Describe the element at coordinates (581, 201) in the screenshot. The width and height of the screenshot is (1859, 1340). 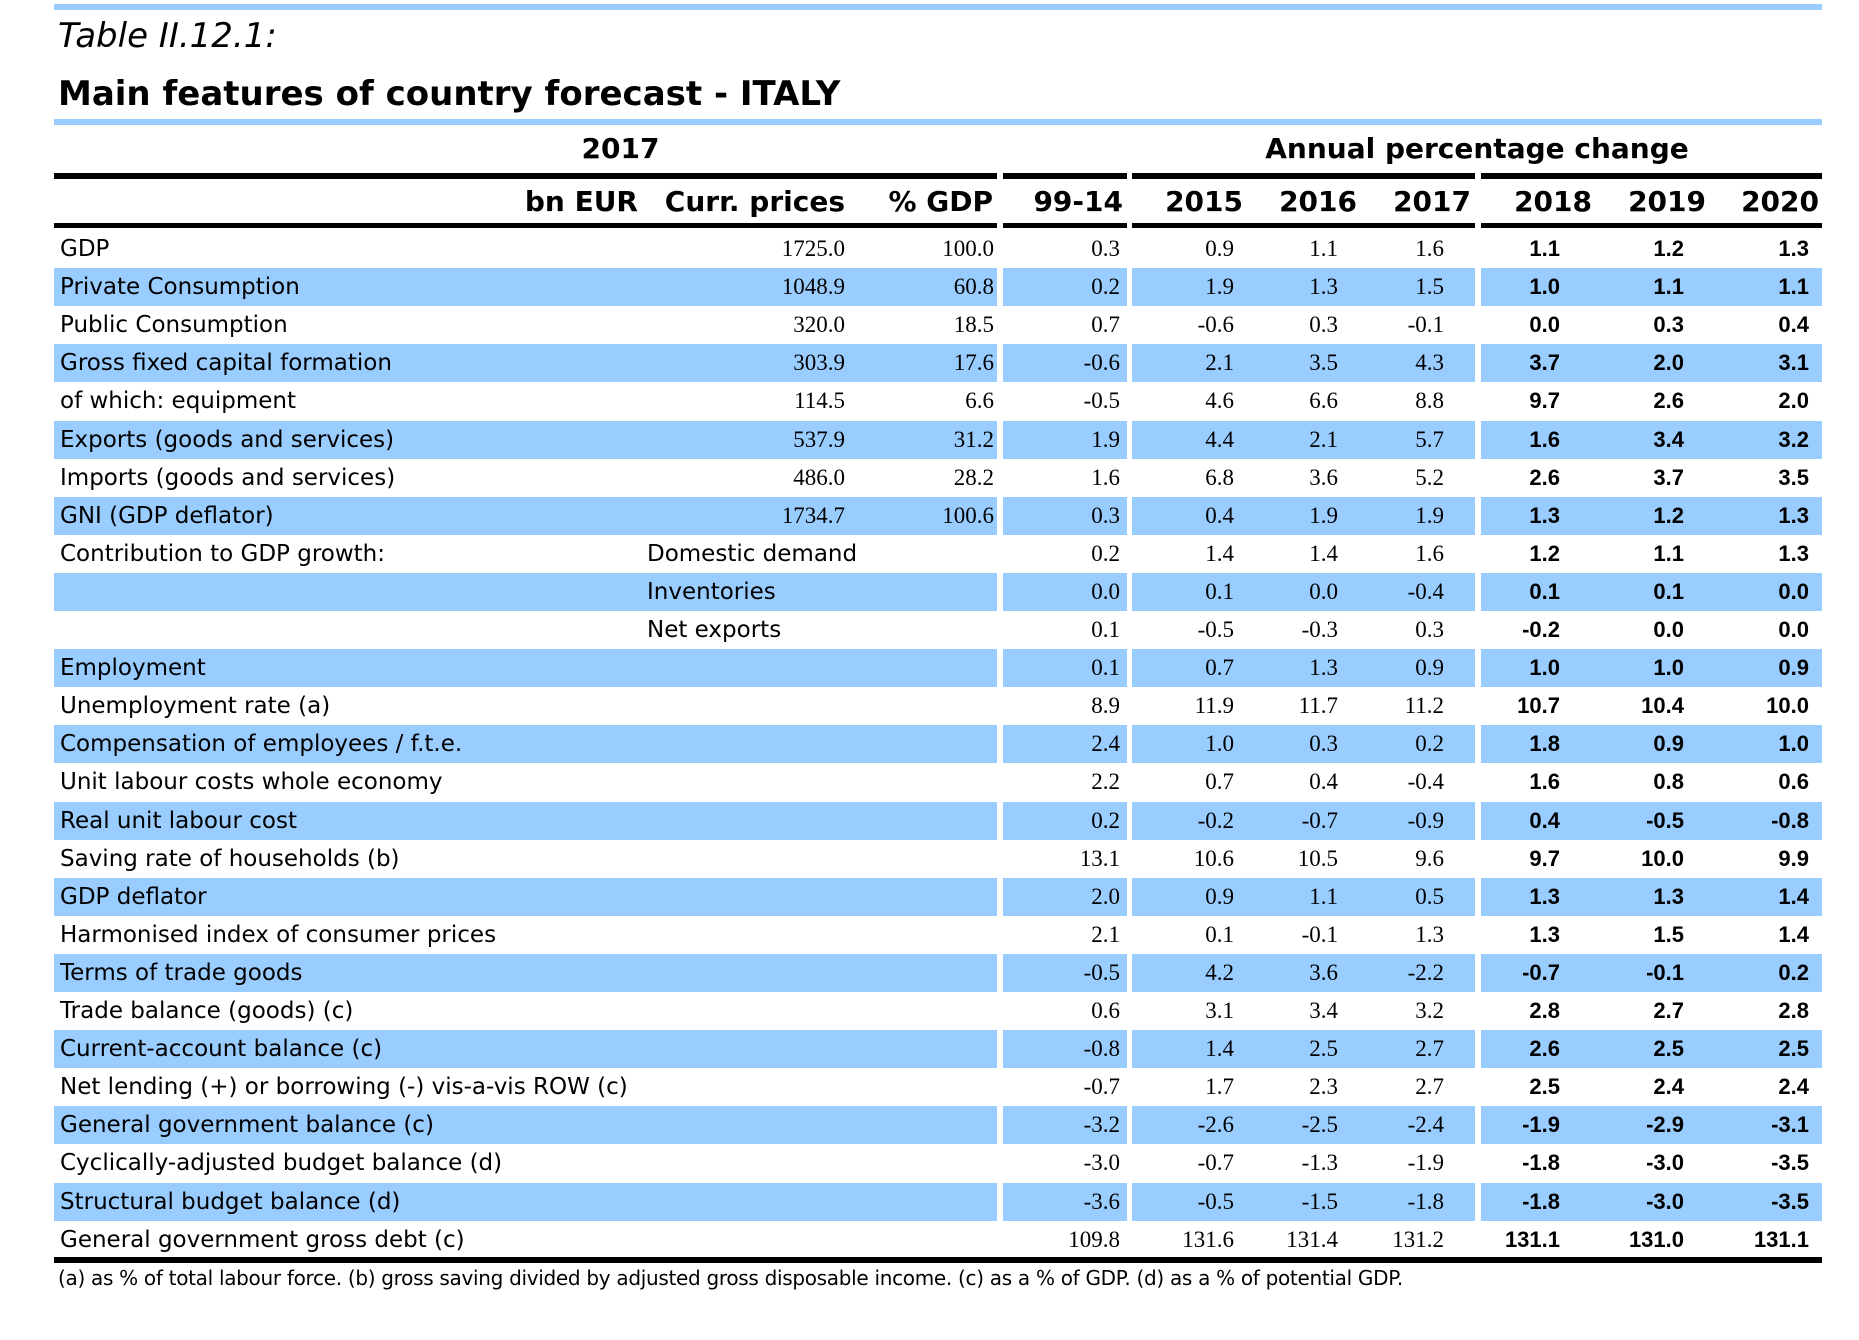
I see `col-header-unit: bn EUR` at that location.